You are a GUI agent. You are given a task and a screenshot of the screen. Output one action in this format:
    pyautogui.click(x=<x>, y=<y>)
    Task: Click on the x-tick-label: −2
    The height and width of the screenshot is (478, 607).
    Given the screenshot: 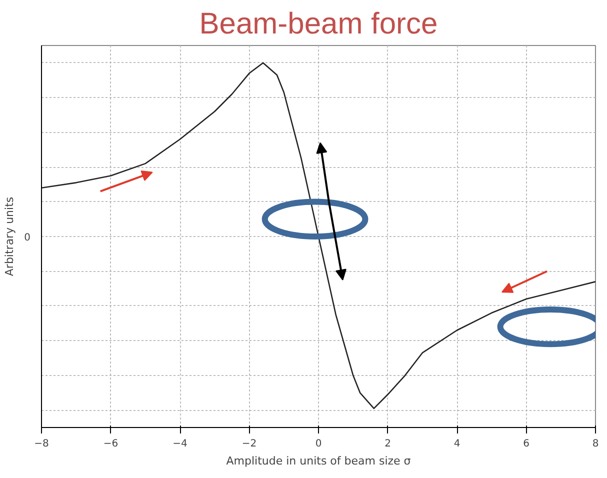 What is the action you would take?
    pyautogui.click(x=249, y=444)
    